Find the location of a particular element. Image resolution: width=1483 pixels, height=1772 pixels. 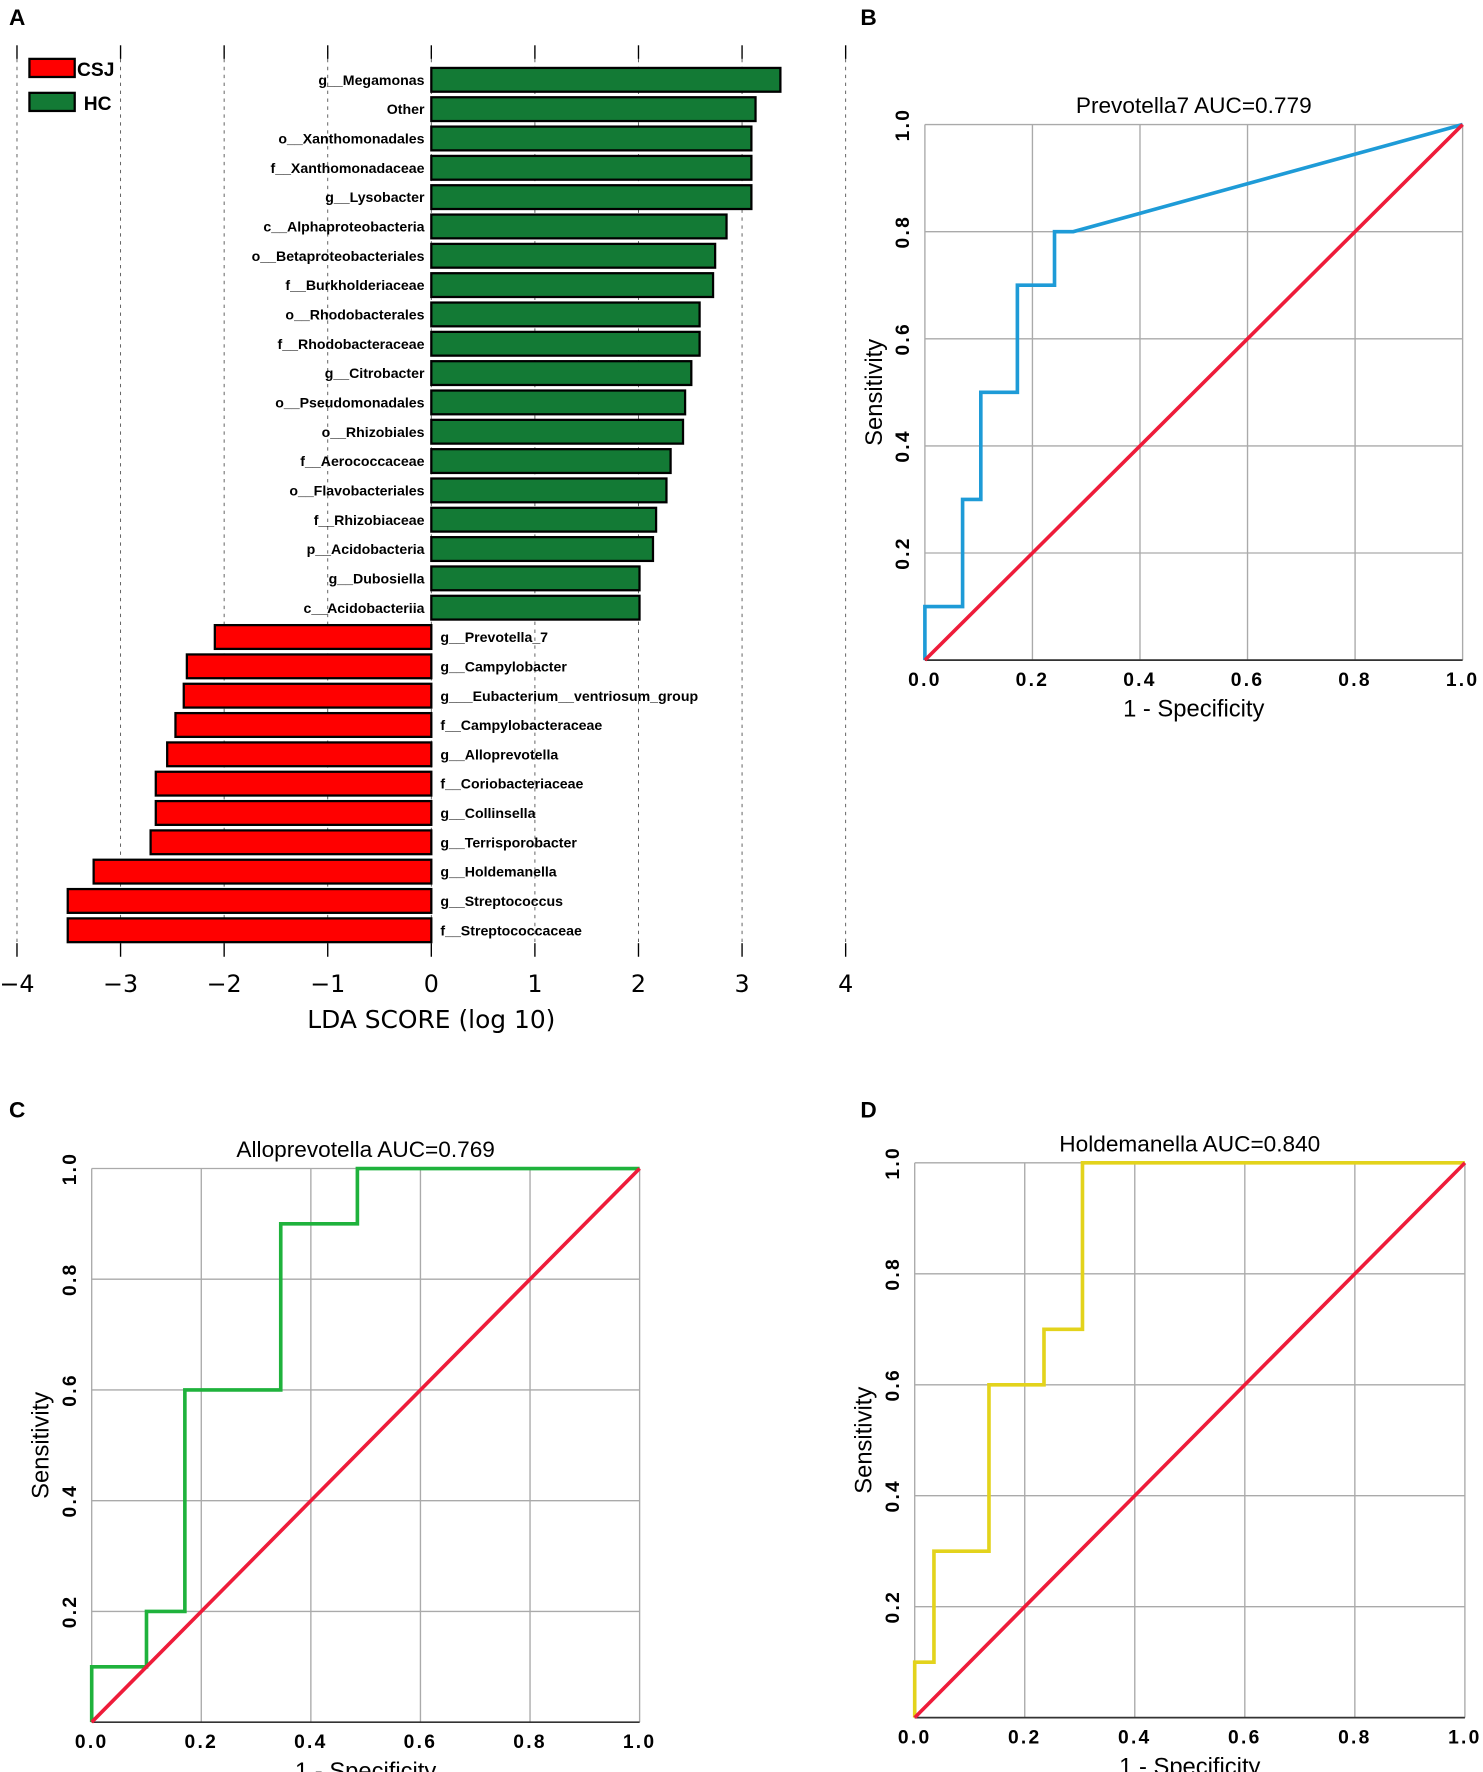

x-tick-label: 1 is located at coordinates (534, 984).